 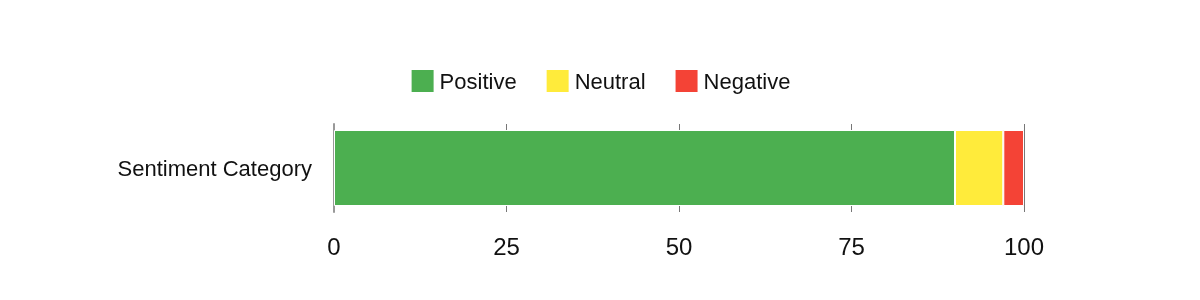 I want to click on x-tick-label: 25, so click(x=506, y=246).